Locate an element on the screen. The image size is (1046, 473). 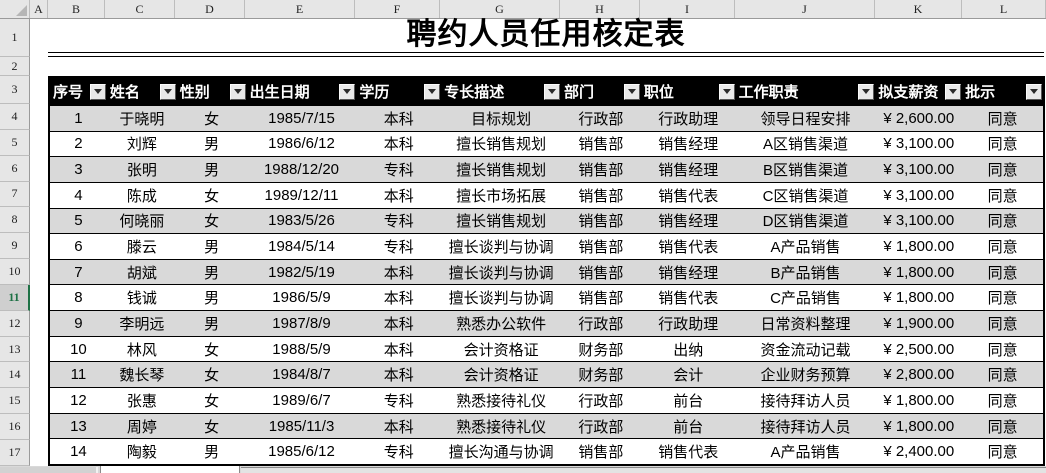
table-cell: 日常资料整理 is located at coordinates (805, 324).